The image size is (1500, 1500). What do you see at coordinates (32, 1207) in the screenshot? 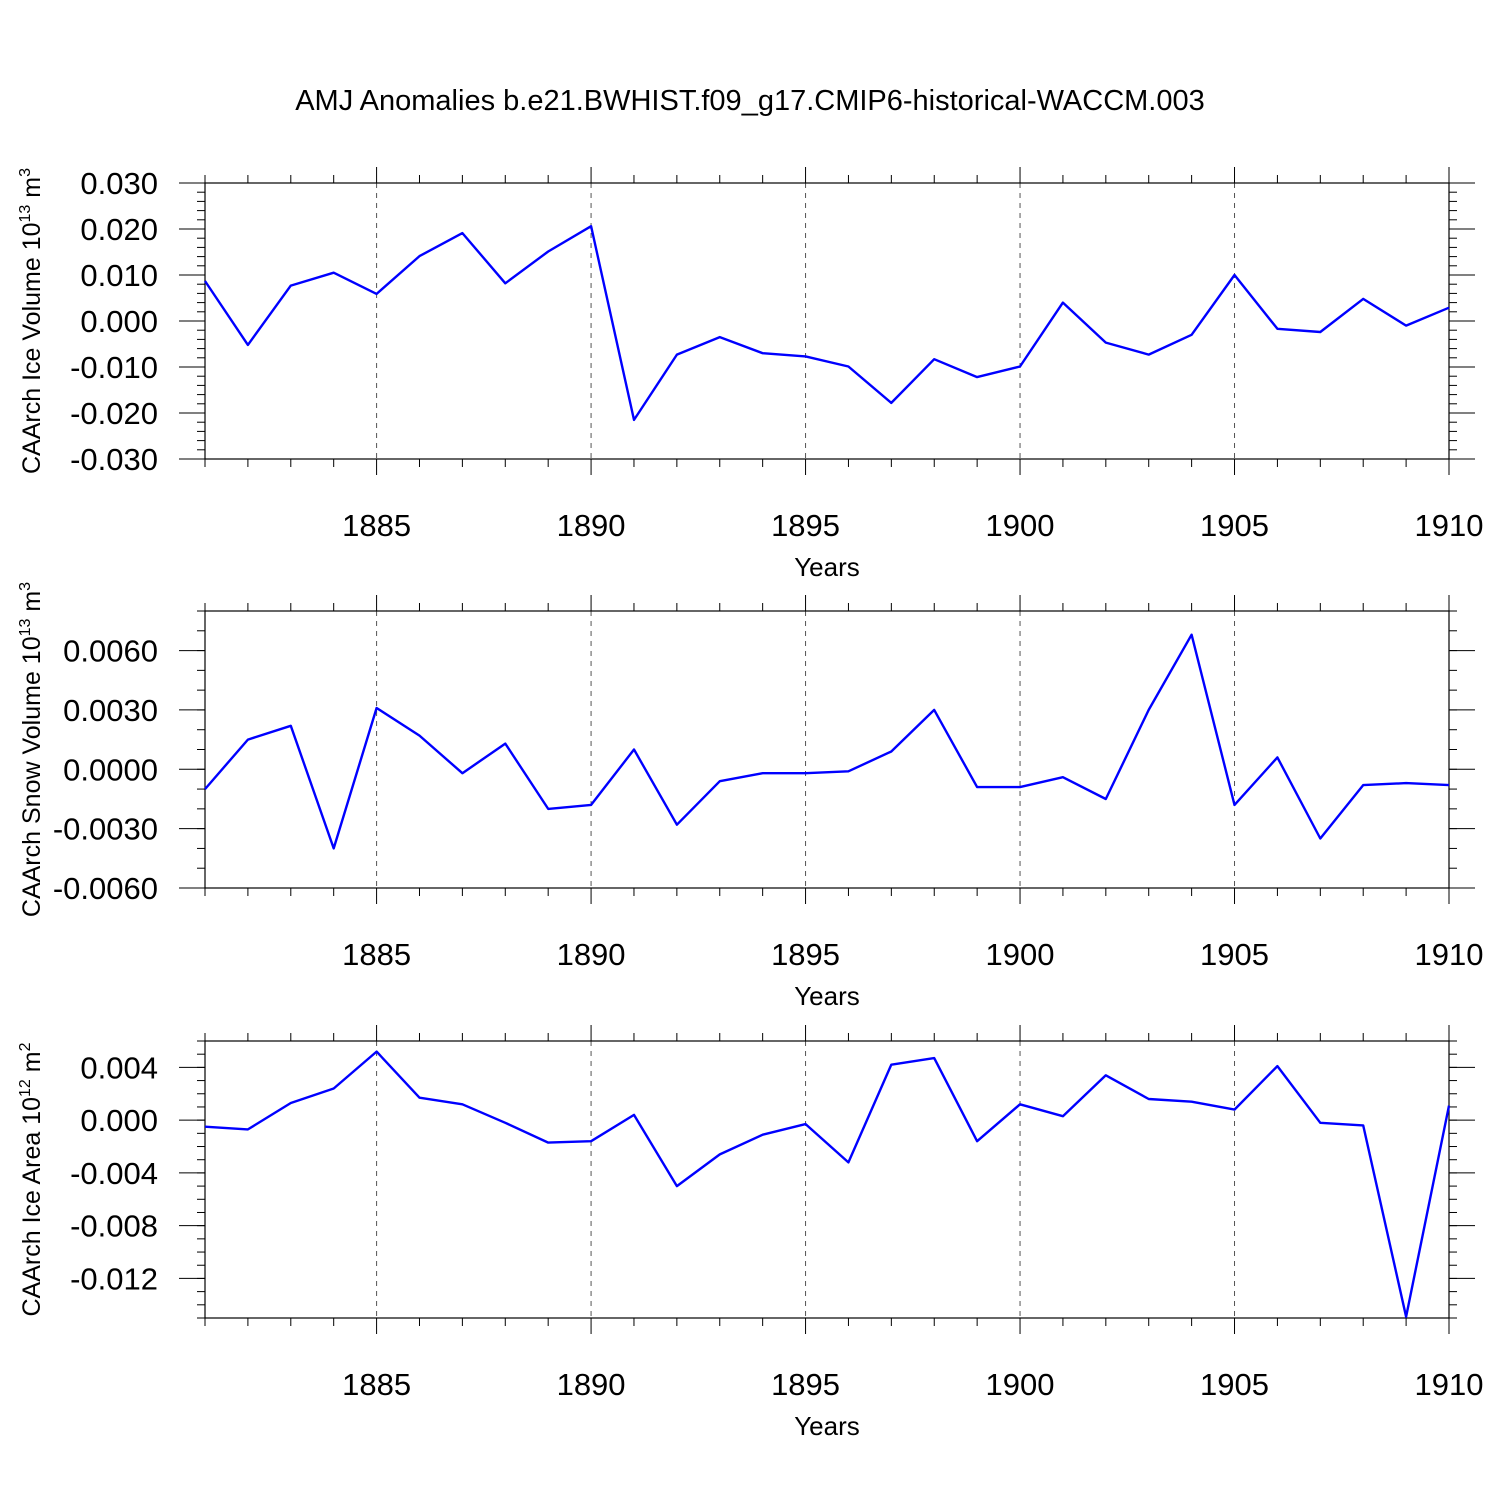
I see `y-axis-title-text: CAArch Ice Area 10` at bounding box center [32, 1207].